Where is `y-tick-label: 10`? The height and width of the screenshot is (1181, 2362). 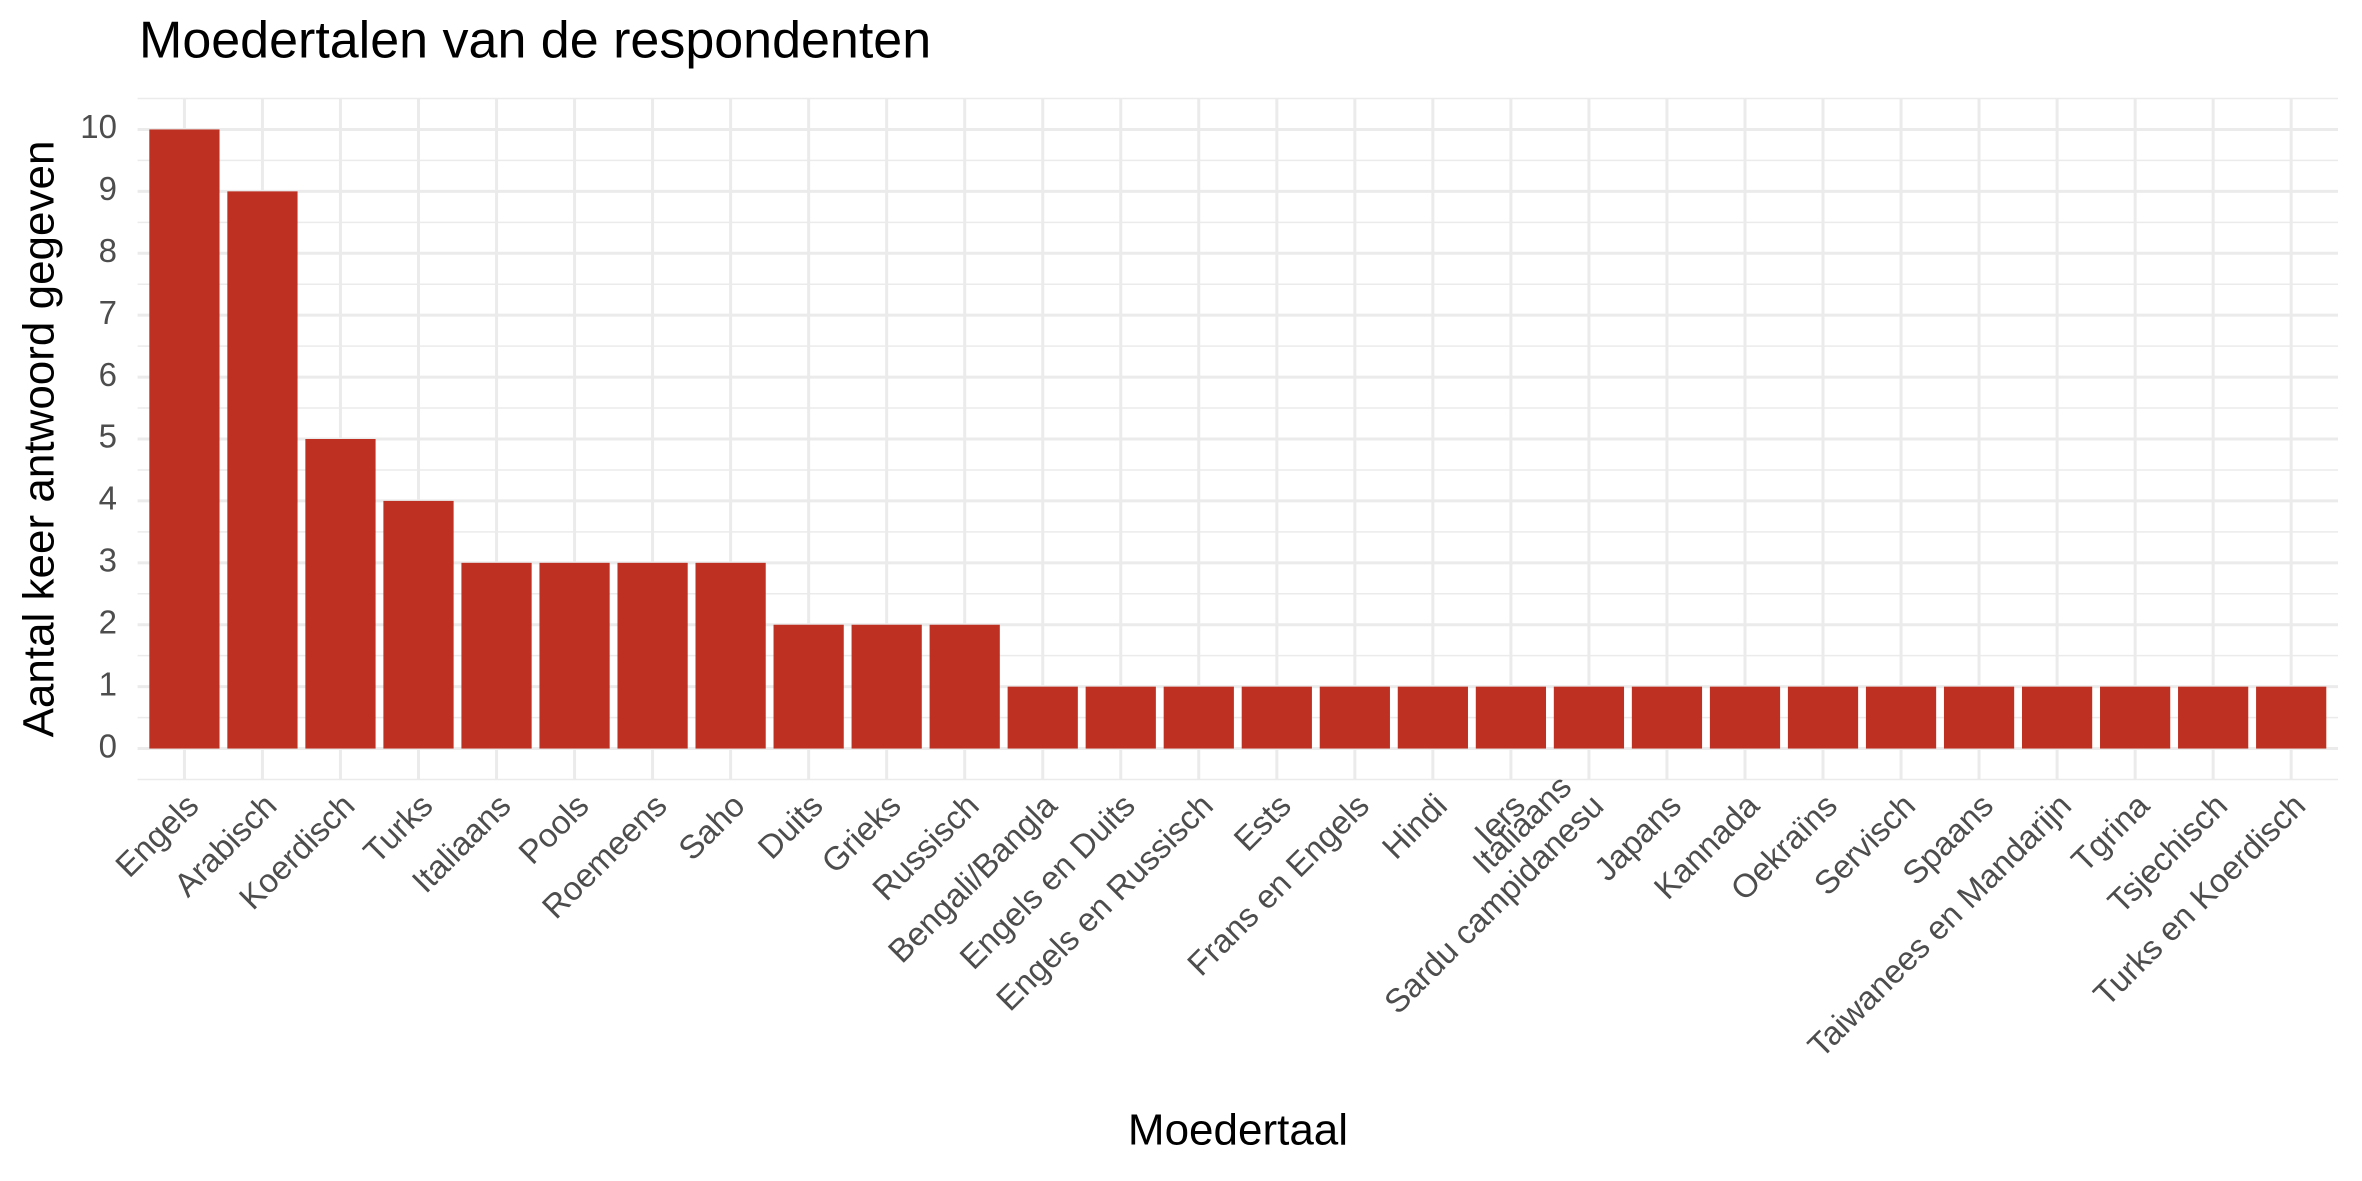 y-tick-label: 10 is located at coordinates (98, 126).